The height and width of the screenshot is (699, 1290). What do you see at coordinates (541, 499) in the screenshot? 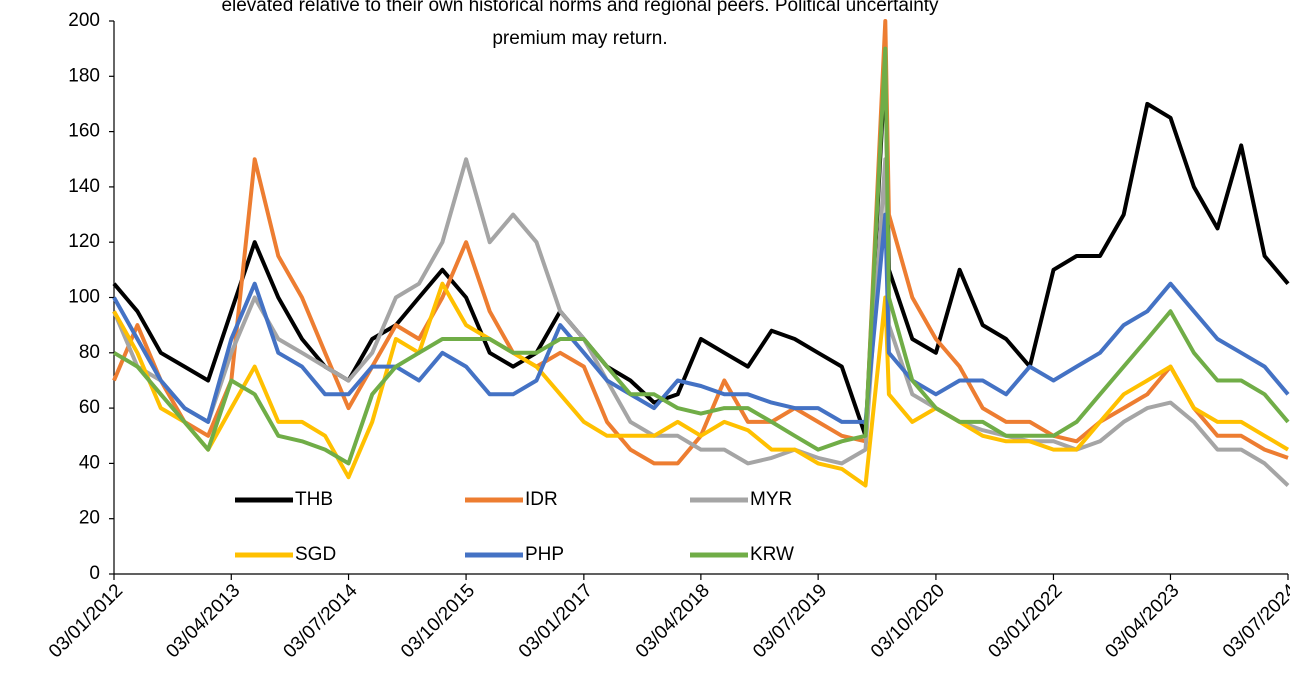
I see `legend-label: IDR` at bounding box center [541, 499].